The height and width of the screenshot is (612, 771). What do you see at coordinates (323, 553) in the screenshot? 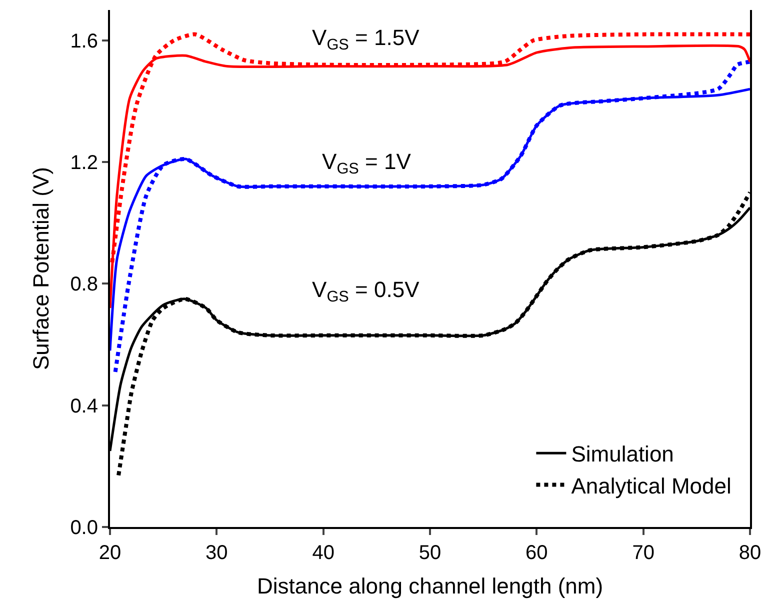
I see `x-tick-label: 40` at bounding box center [323, 553].